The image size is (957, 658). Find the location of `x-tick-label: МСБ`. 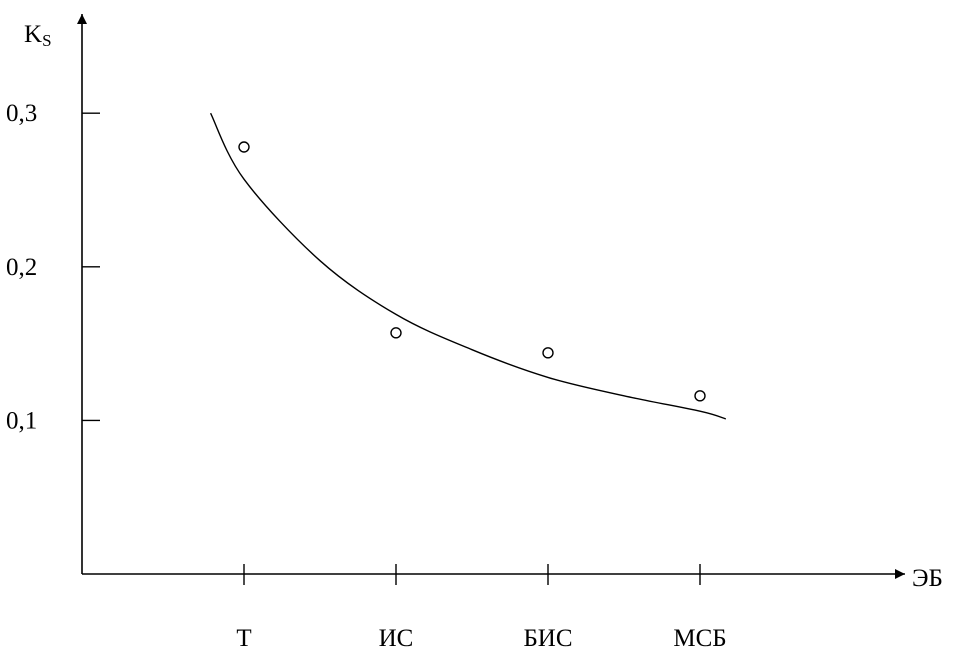

x-tick-label: МСБ is located at coordinates (699, 638).